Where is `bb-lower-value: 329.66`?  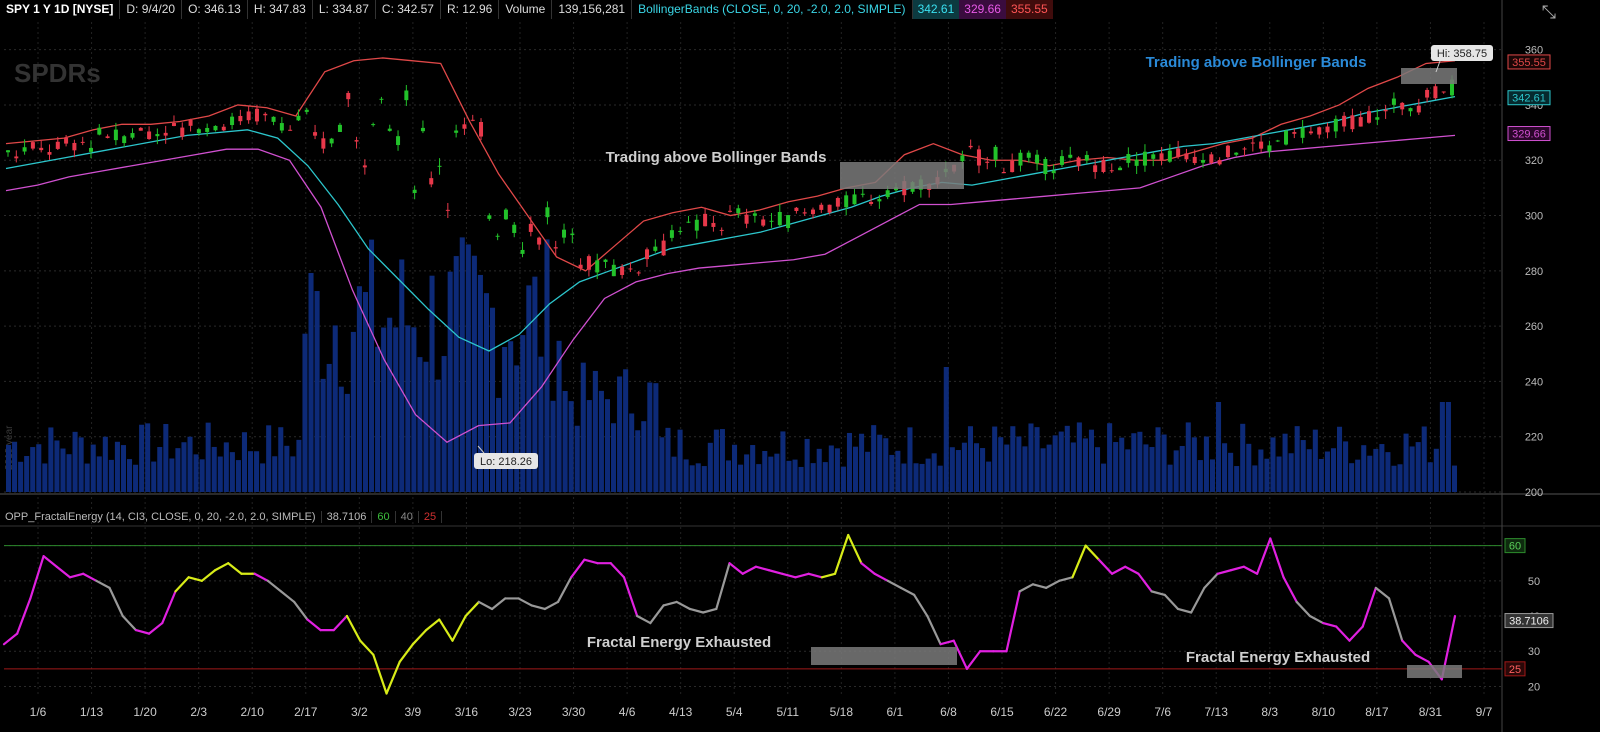
bb-lower-value: 329.66 is located at coordinates (982, 9).